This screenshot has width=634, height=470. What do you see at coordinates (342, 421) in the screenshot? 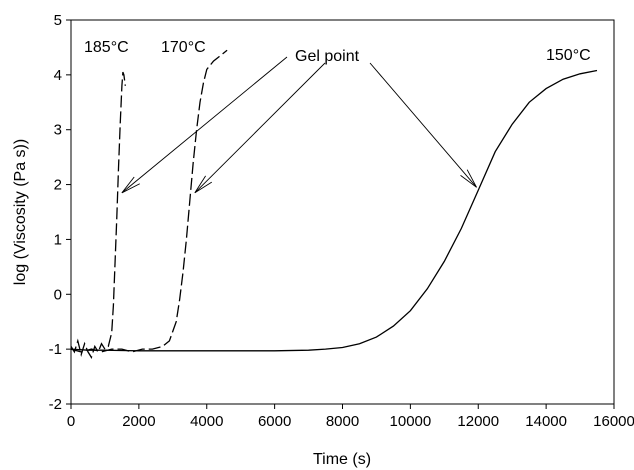
I see `x-tick-label: 8000` at bounding box center [342, 421].